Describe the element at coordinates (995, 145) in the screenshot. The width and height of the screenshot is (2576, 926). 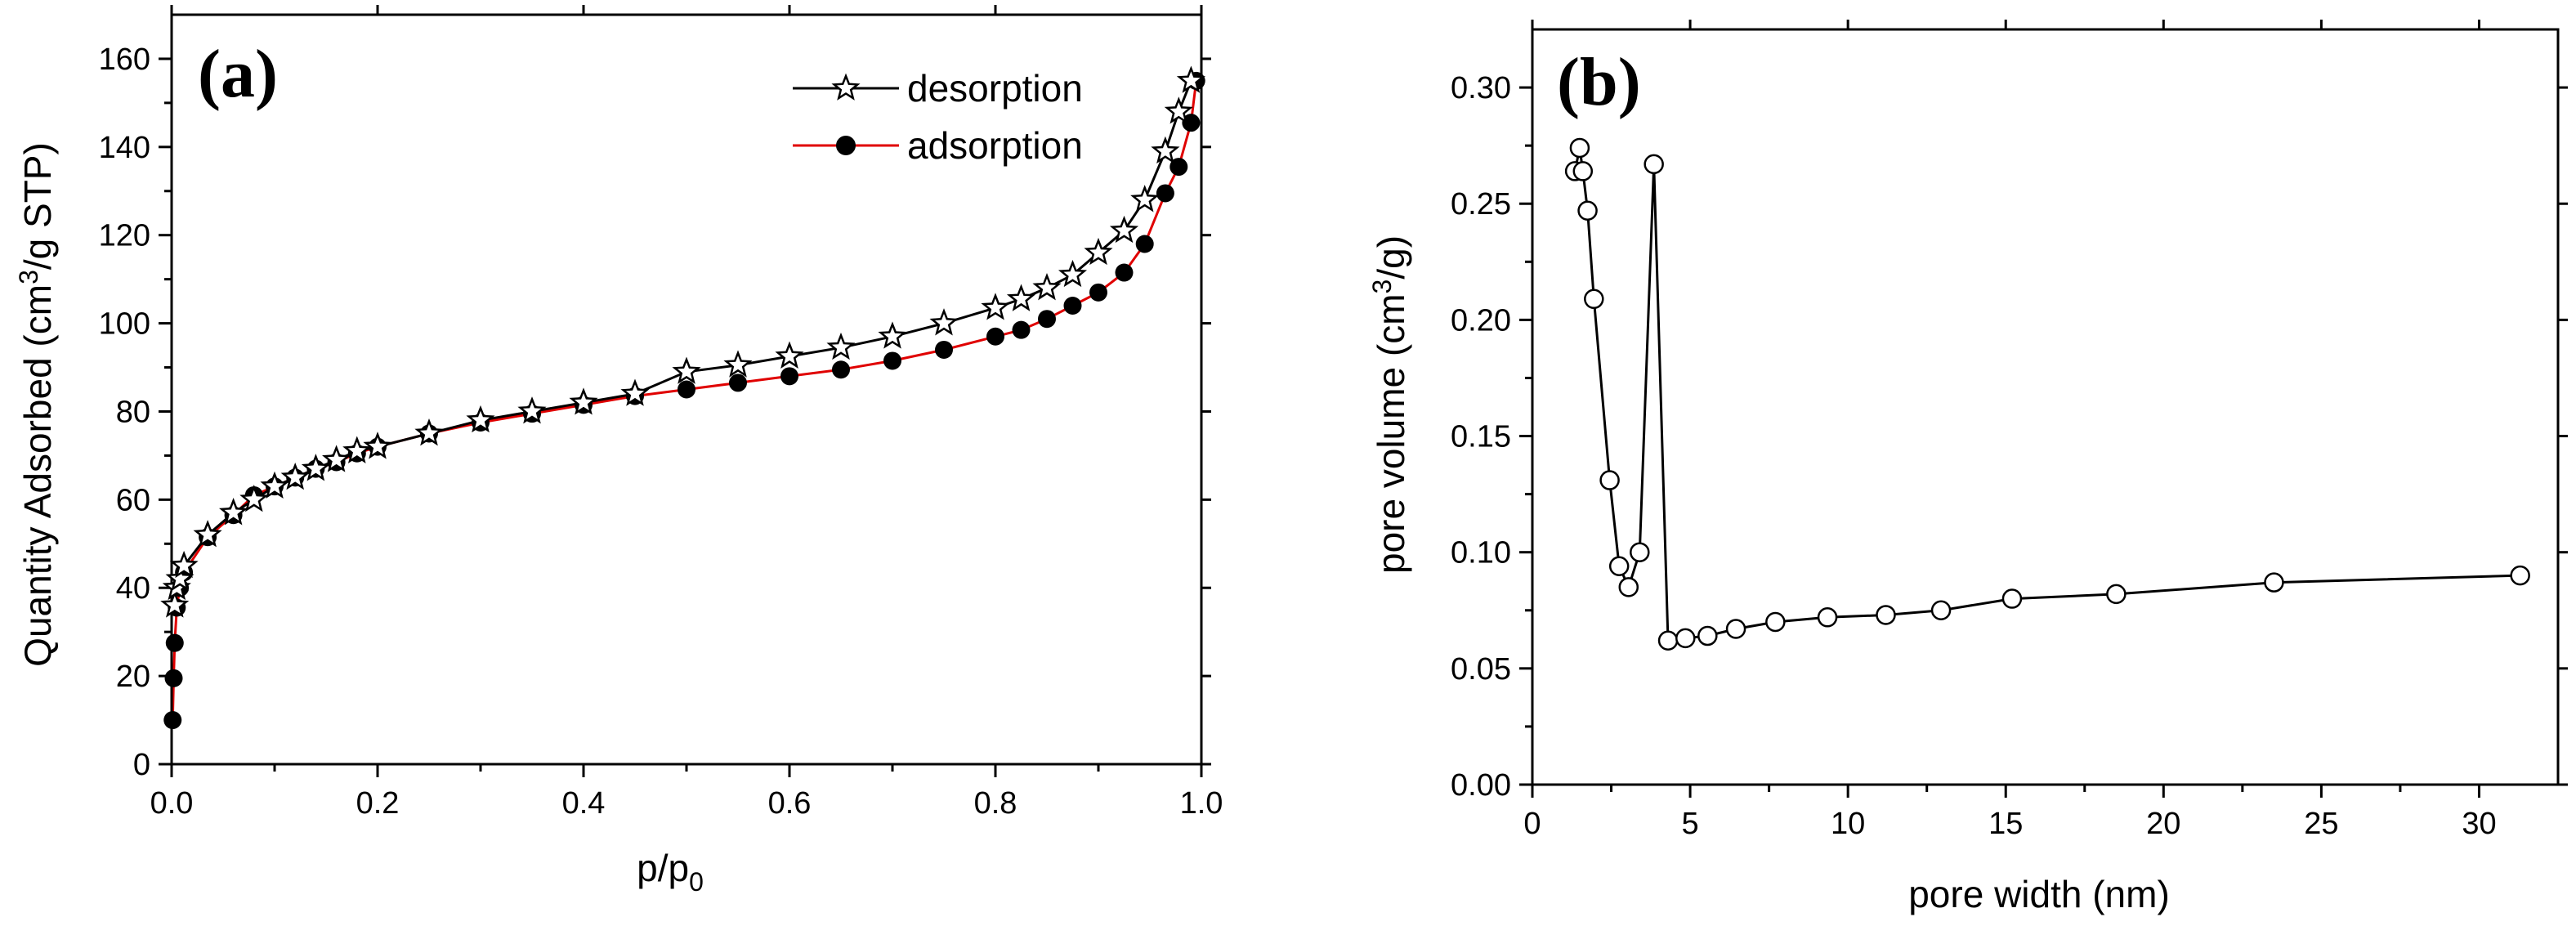
I see `legend-label-adsorption: adsorption` at that location.